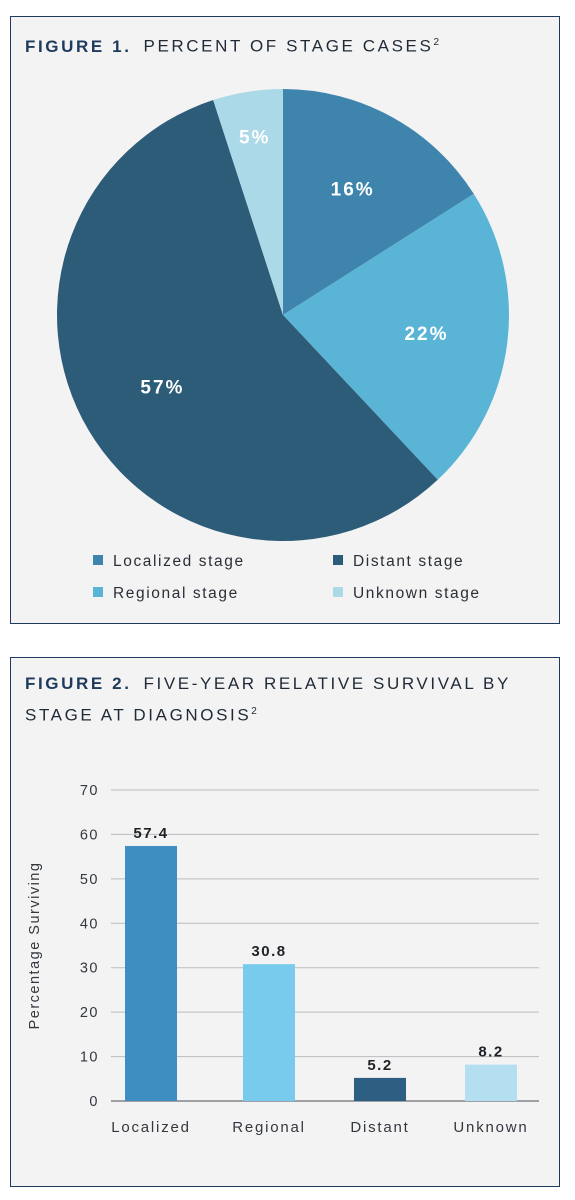 The height and width of the screenshot is (1200, 575). I want to click on legend-item-regional-stage: Regional stage, so click(166, 594).